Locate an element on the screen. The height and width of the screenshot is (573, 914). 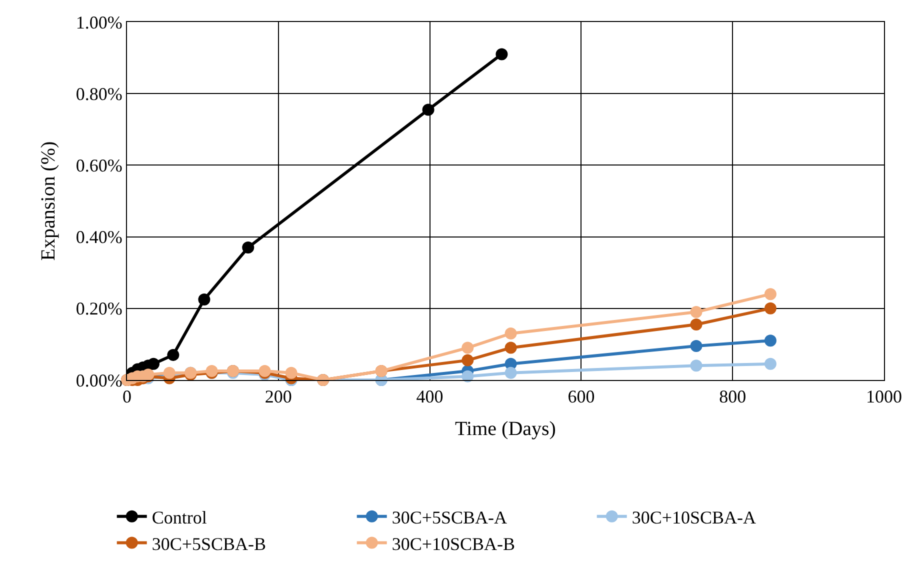
legend-label: 30C+10SCBA-A is located at coordinates (694, 517).